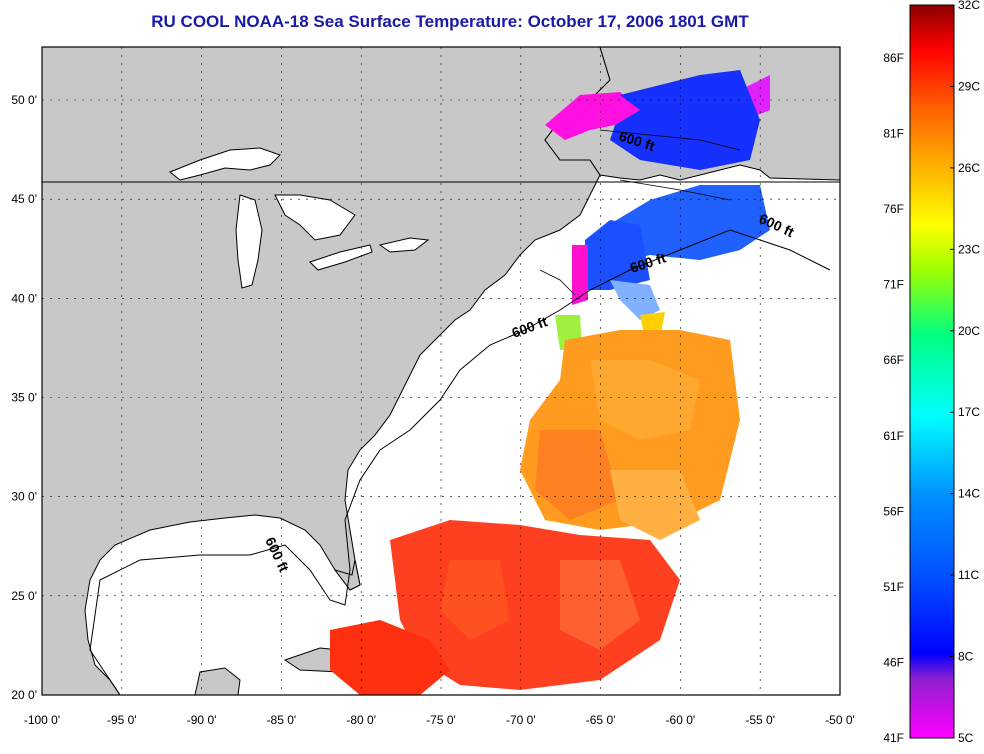 This screenshot has height=754, width=984. Describe the element at coordinates (681, 720) in the screenshot. I see `longitude-tick-label: -60 0'` at that location.